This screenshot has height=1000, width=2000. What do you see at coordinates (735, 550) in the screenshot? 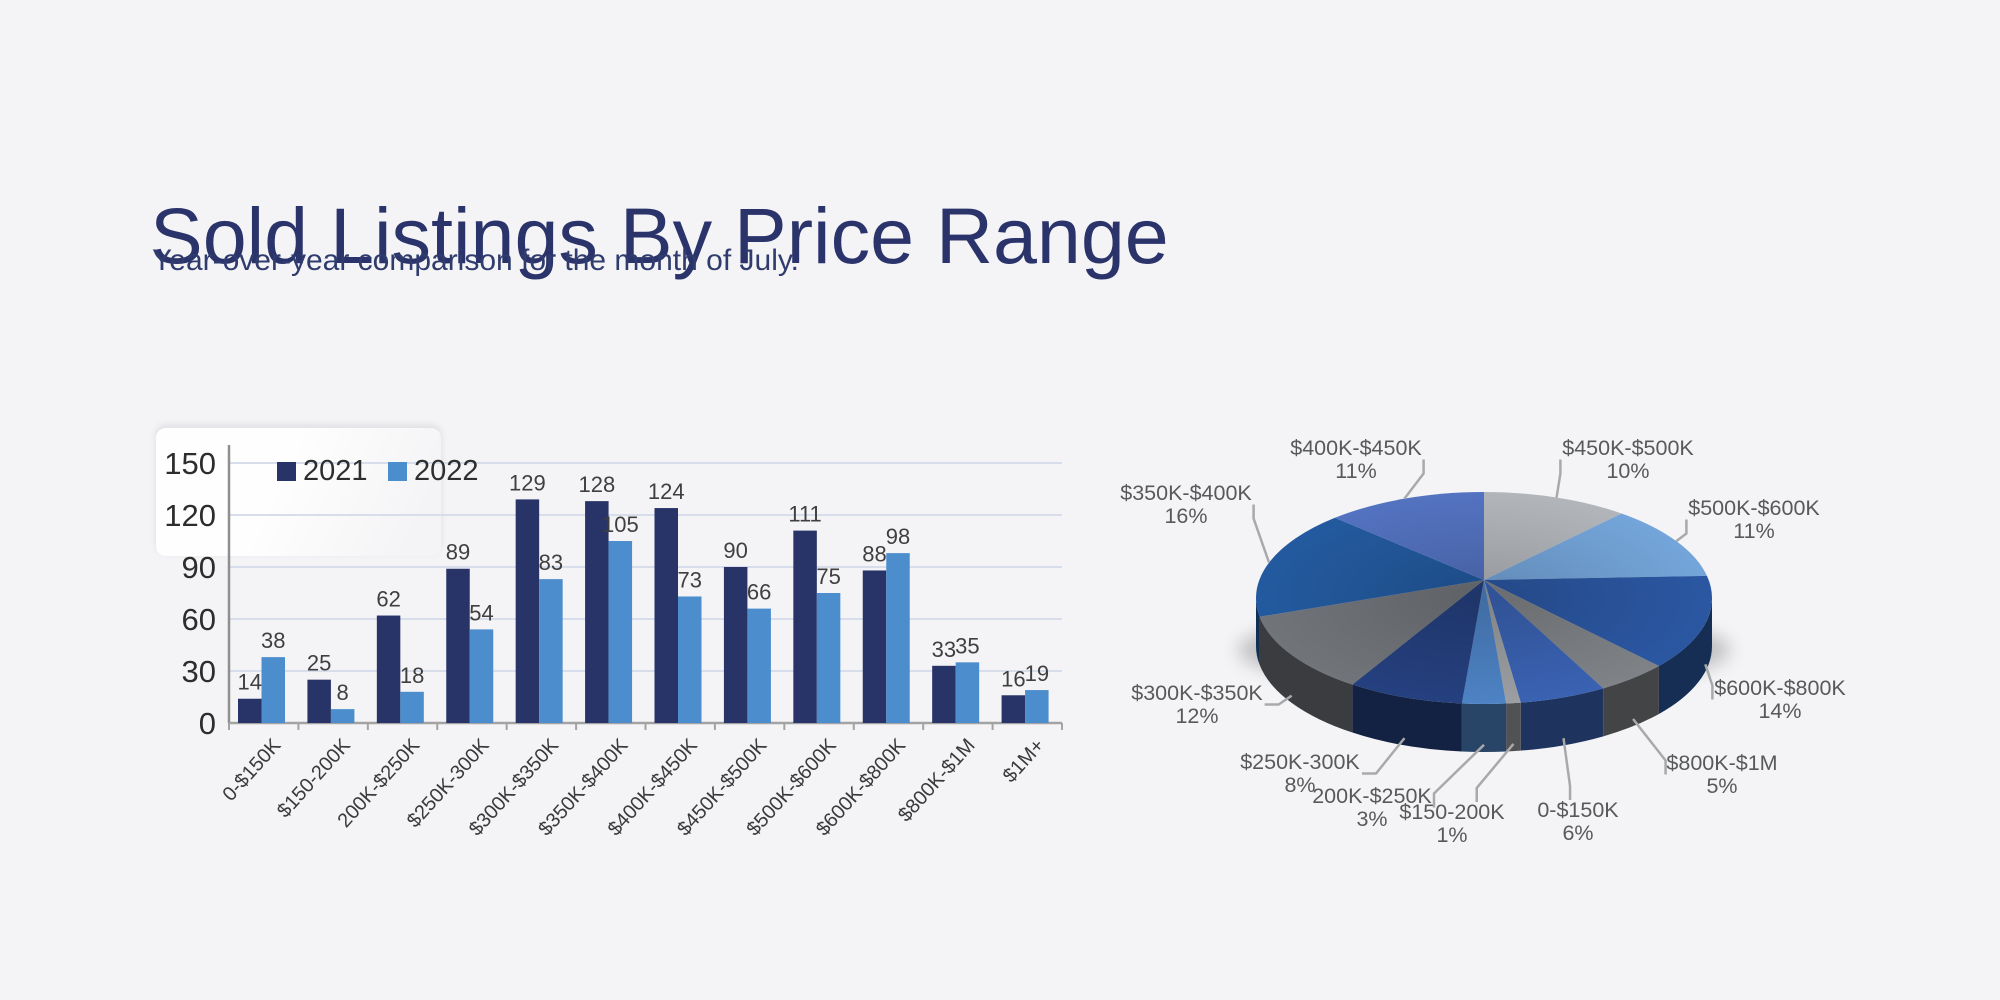
I see `bar-value-label: 90` at bounding box center [735, 550].